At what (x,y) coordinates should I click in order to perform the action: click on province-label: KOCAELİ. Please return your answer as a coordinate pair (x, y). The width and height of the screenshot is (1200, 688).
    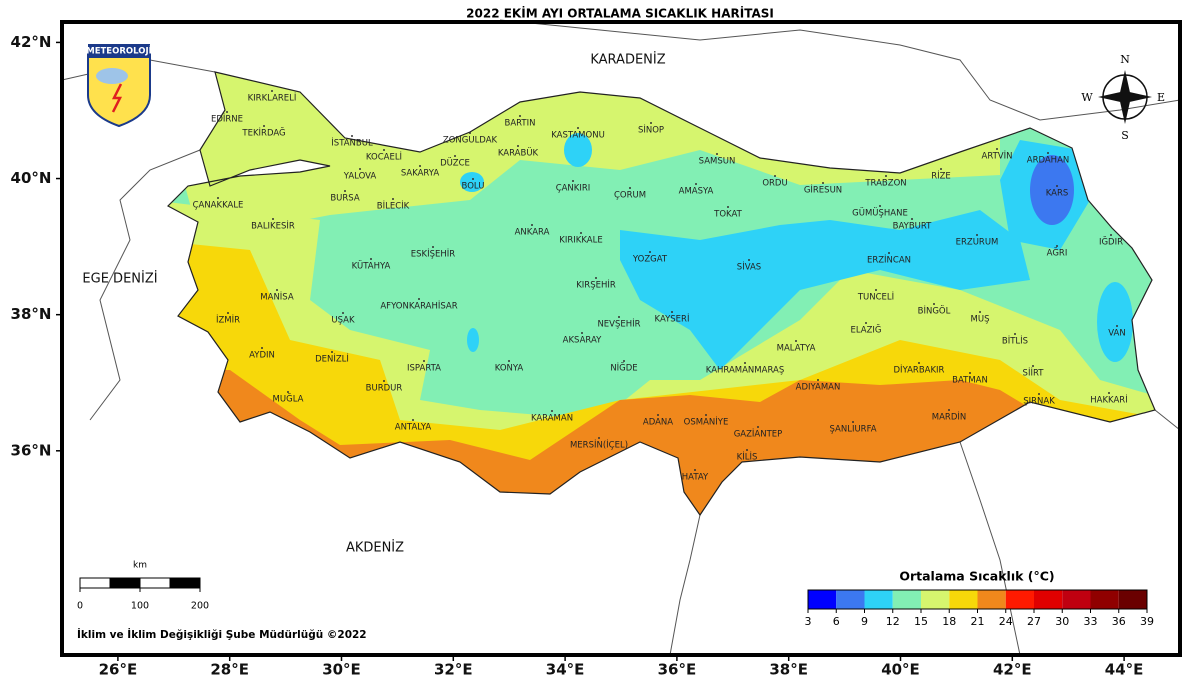
    Looking at the image, I should click on (384, 157).